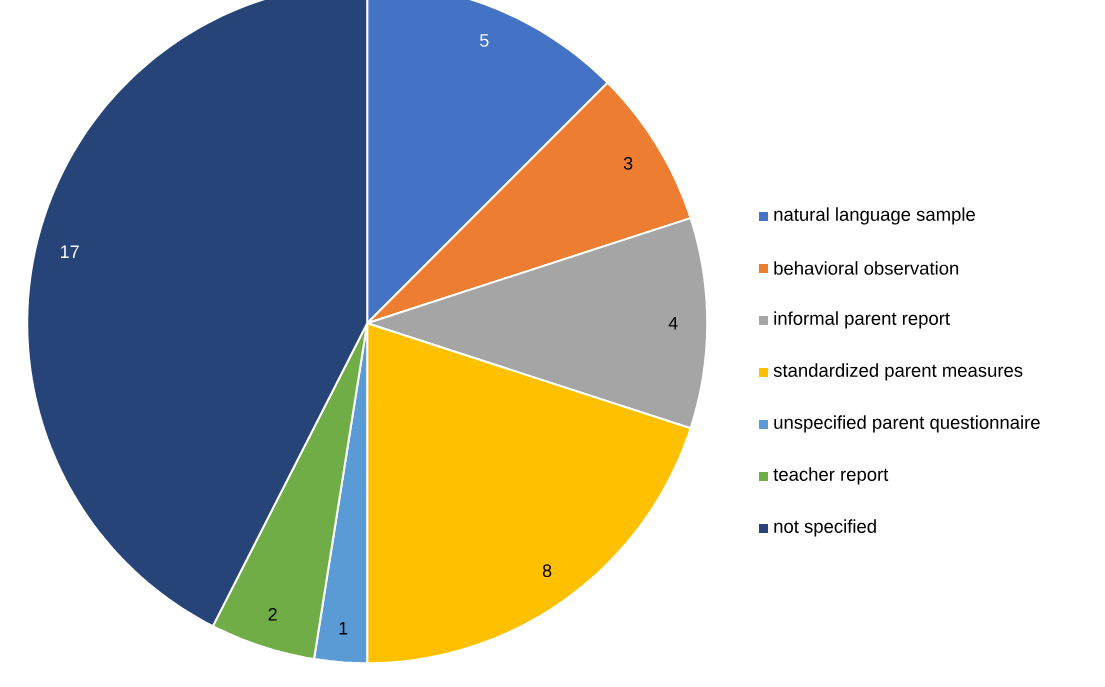 The height and width of the screenshot is (687, 1105). Describe the element at coordinates (907, 424) in the screenshot. I see `legend-label: unspecified parent questionnaire` at that location.